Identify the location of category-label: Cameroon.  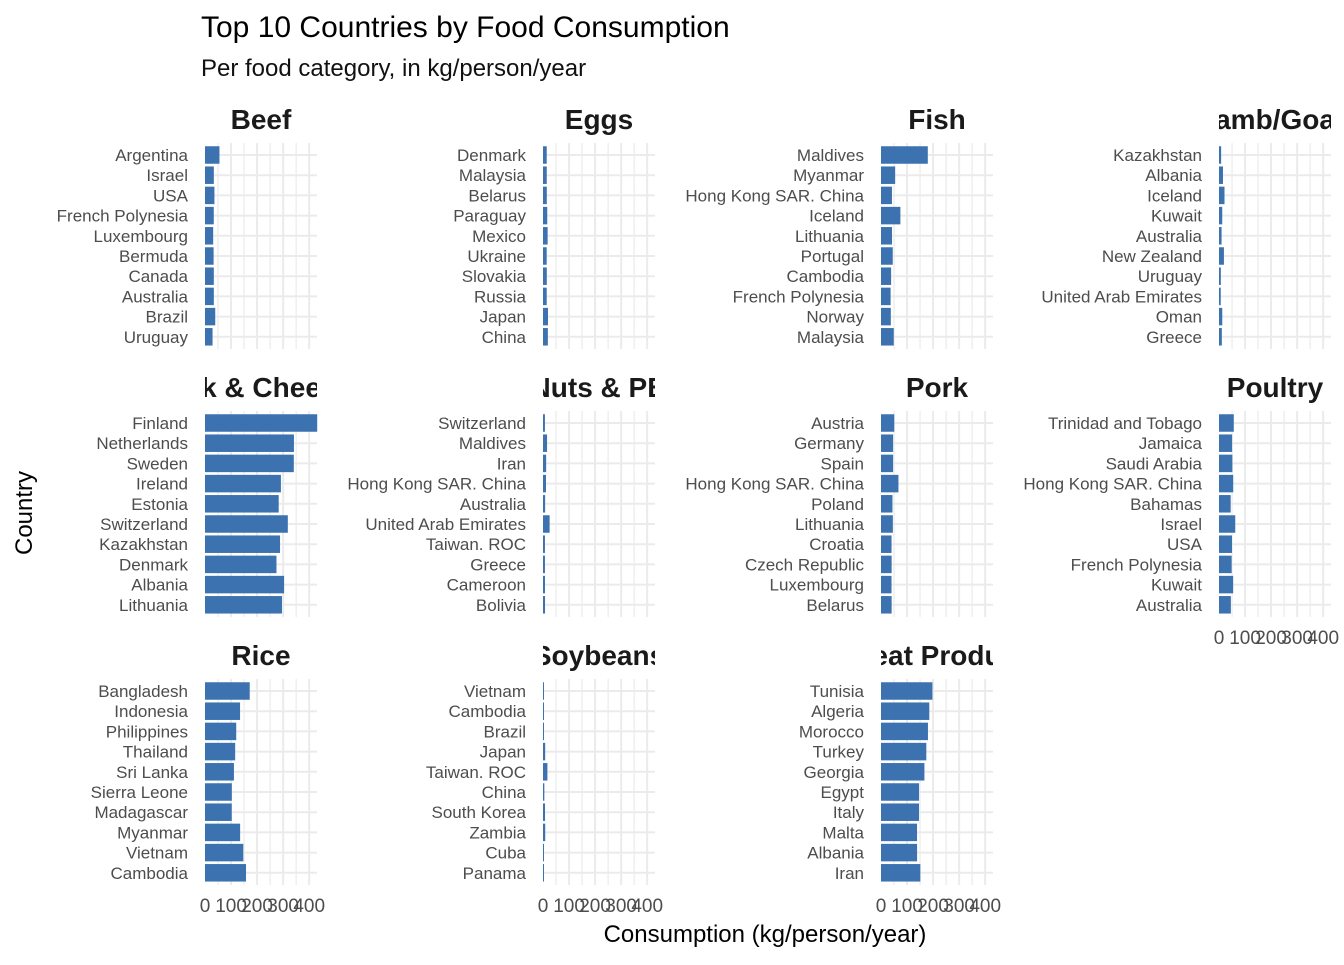
(486, 585).